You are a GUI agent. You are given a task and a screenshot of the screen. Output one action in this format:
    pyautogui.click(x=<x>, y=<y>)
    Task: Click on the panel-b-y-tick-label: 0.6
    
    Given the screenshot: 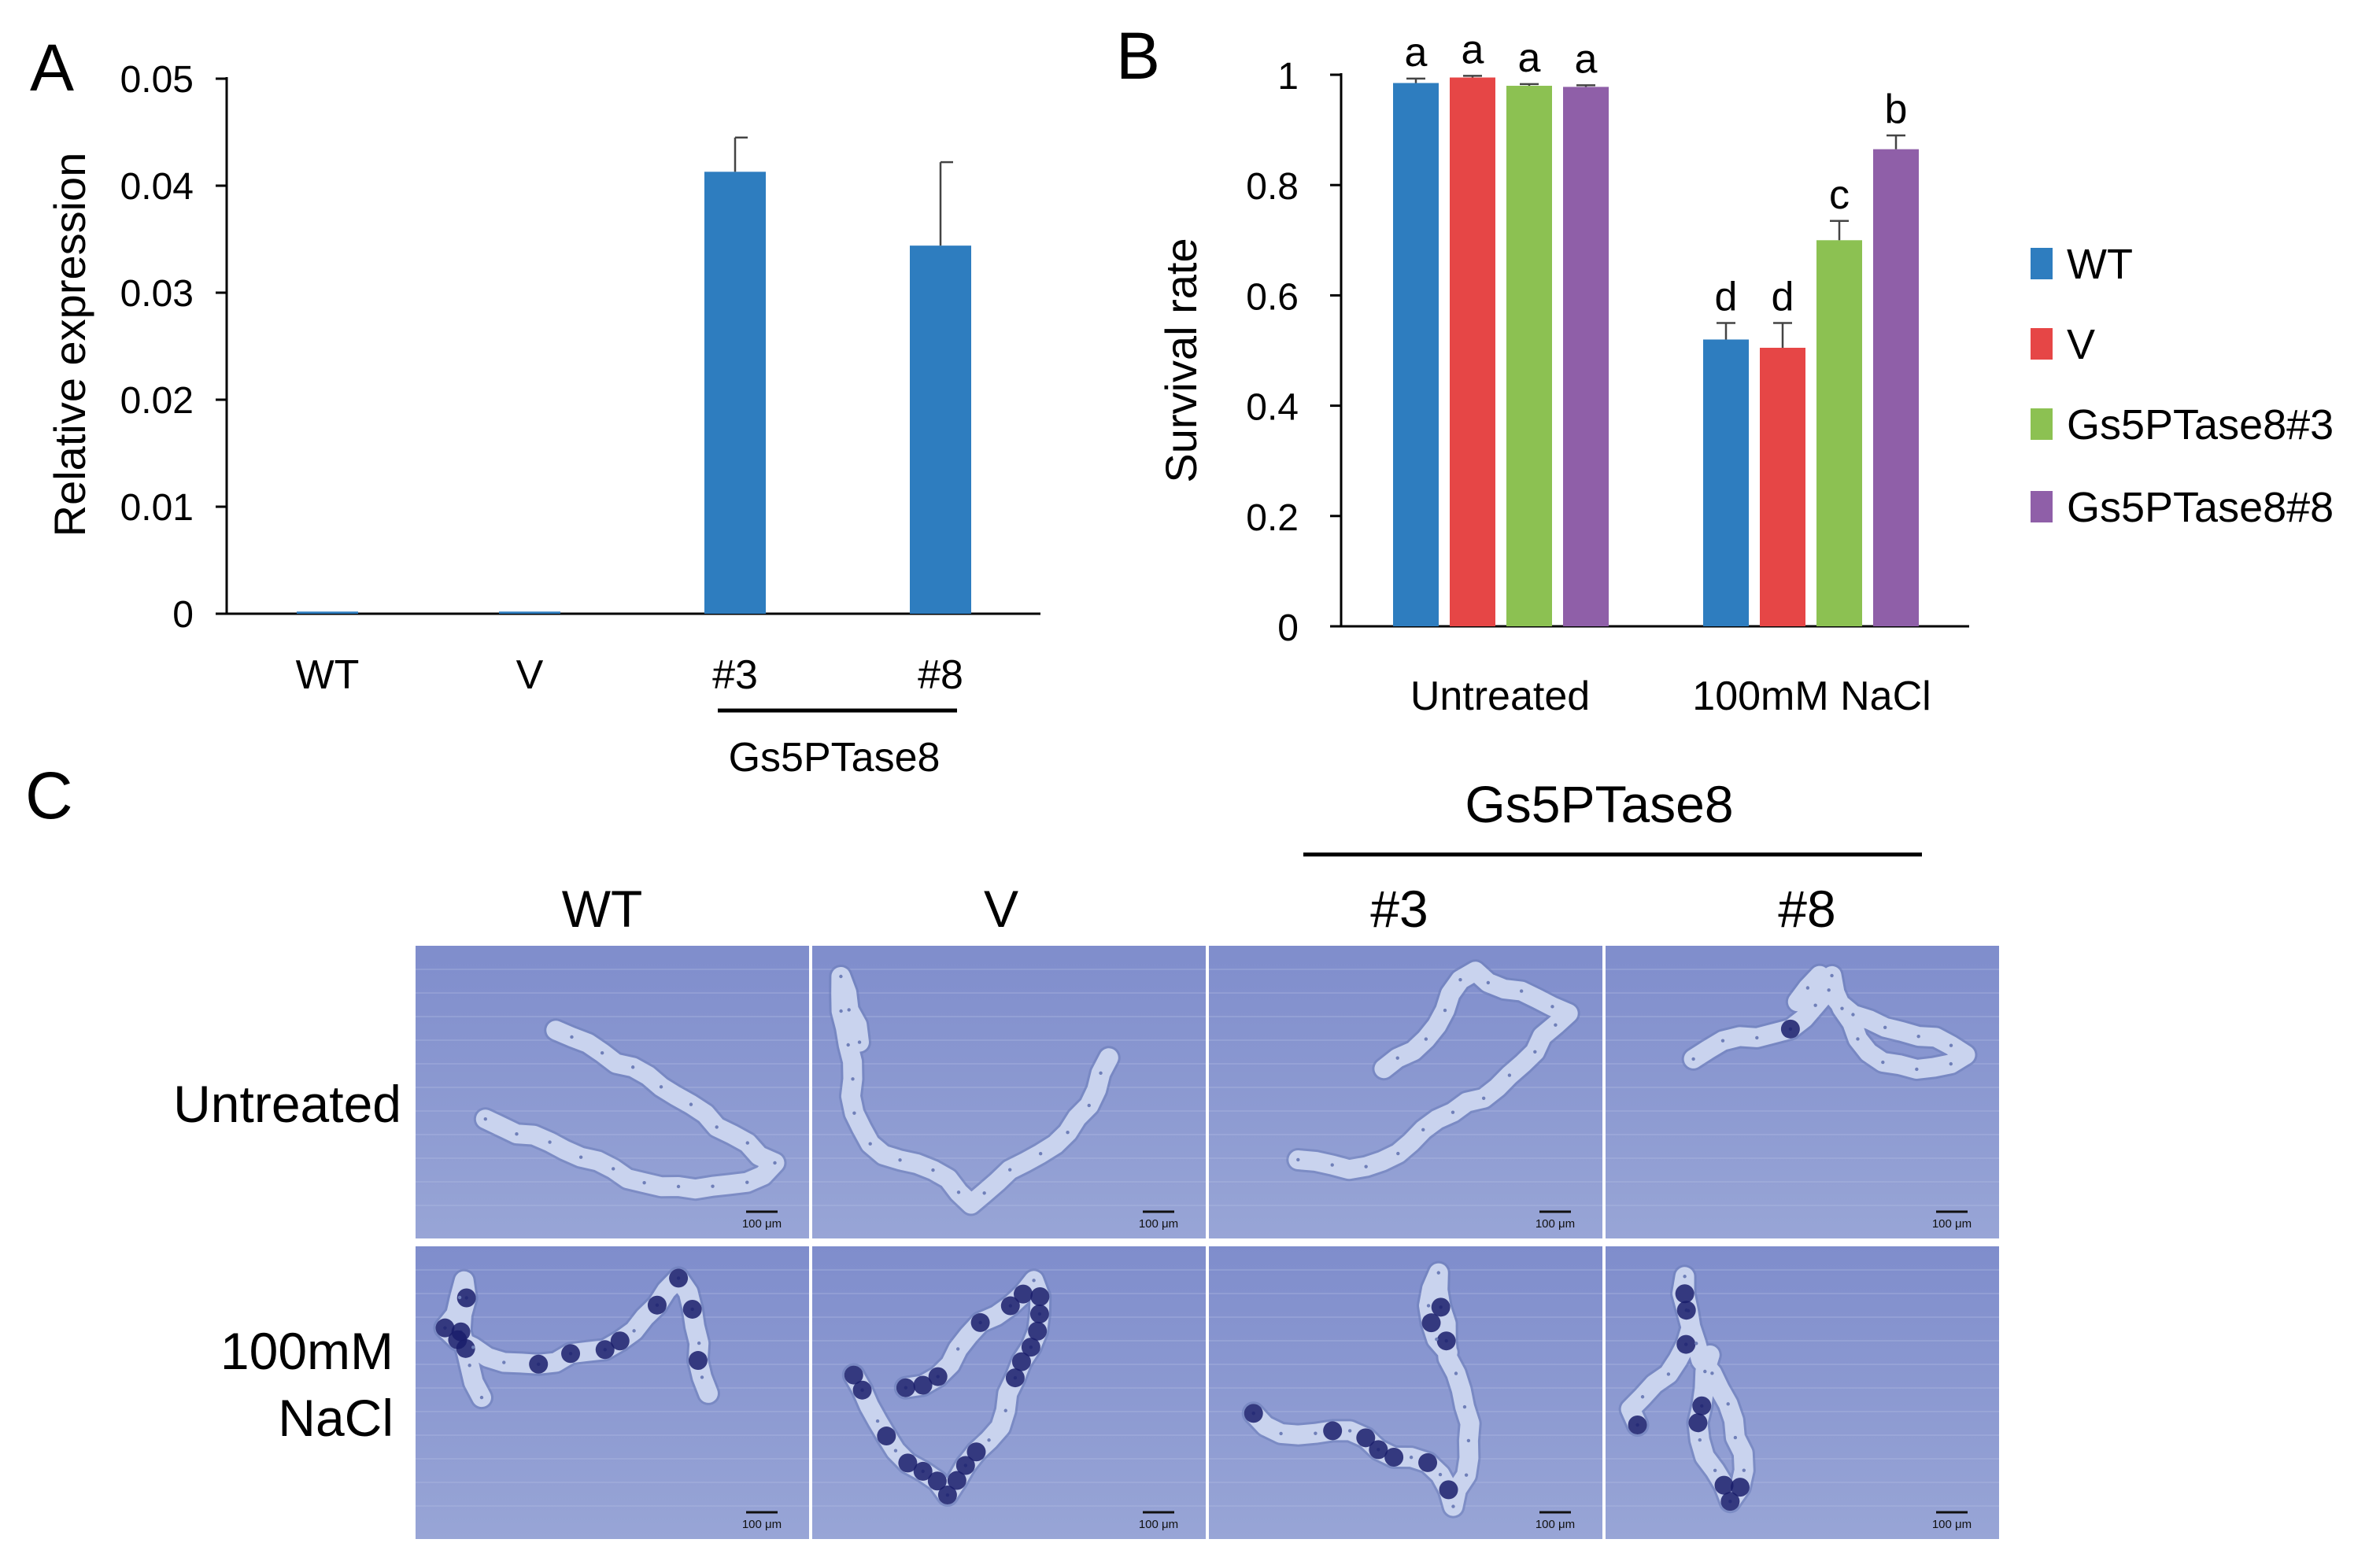 What is the action you would take?
    pyautogui.click(x=1272, y=297)
    